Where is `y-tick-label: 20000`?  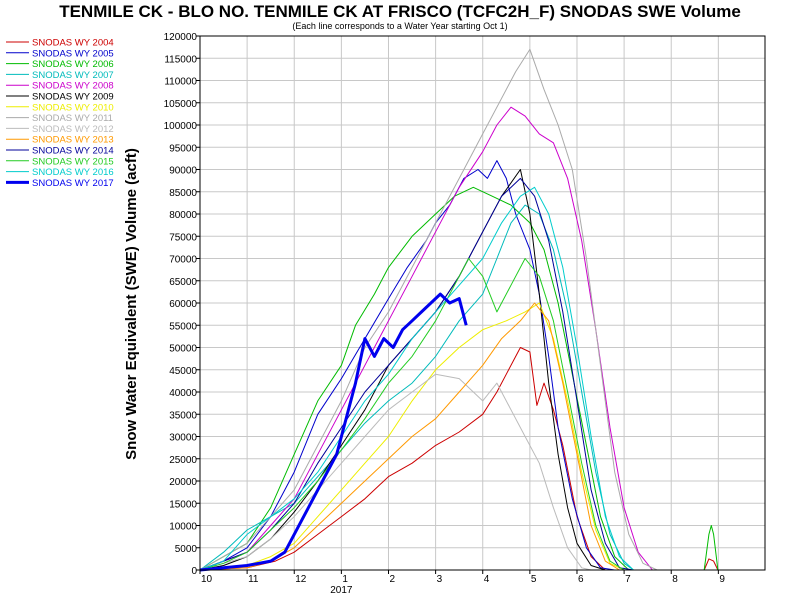 y-tick-label: 20000 is located at coordinates (183, 482).